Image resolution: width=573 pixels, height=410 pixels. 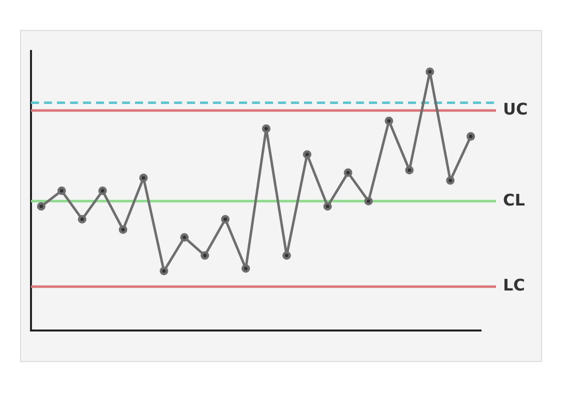 What do you see at coordinates (515, 109) in the screenshot?
I see `ref-line-label: UC` at bounding box center [515, 109].